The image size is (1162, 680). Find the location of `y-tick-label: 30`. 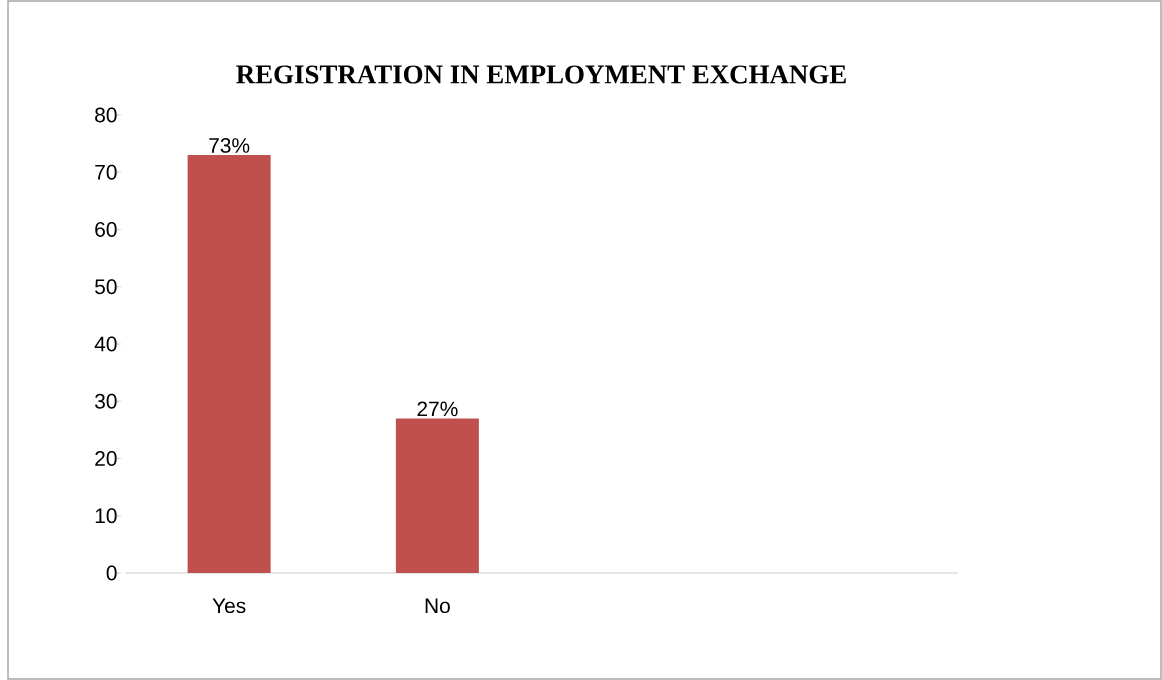

y-tick-label: 30 is located at coordinates (106, 401).